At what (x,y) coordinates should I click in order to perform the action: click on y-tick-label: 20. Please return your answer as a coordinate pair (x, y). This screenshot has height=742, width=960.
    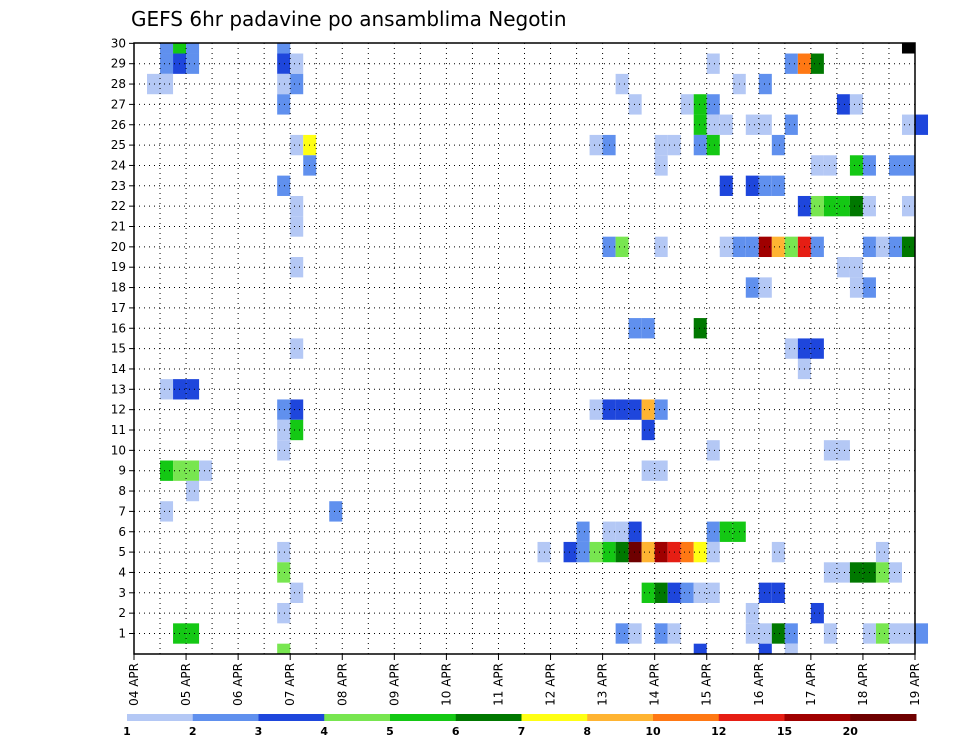
    Looking at the image, I should click on (118, 247).